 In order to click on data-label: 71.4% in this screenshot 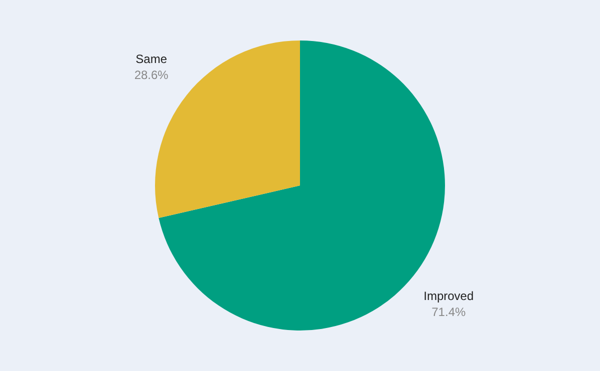, I will do `click(449, 311)`.